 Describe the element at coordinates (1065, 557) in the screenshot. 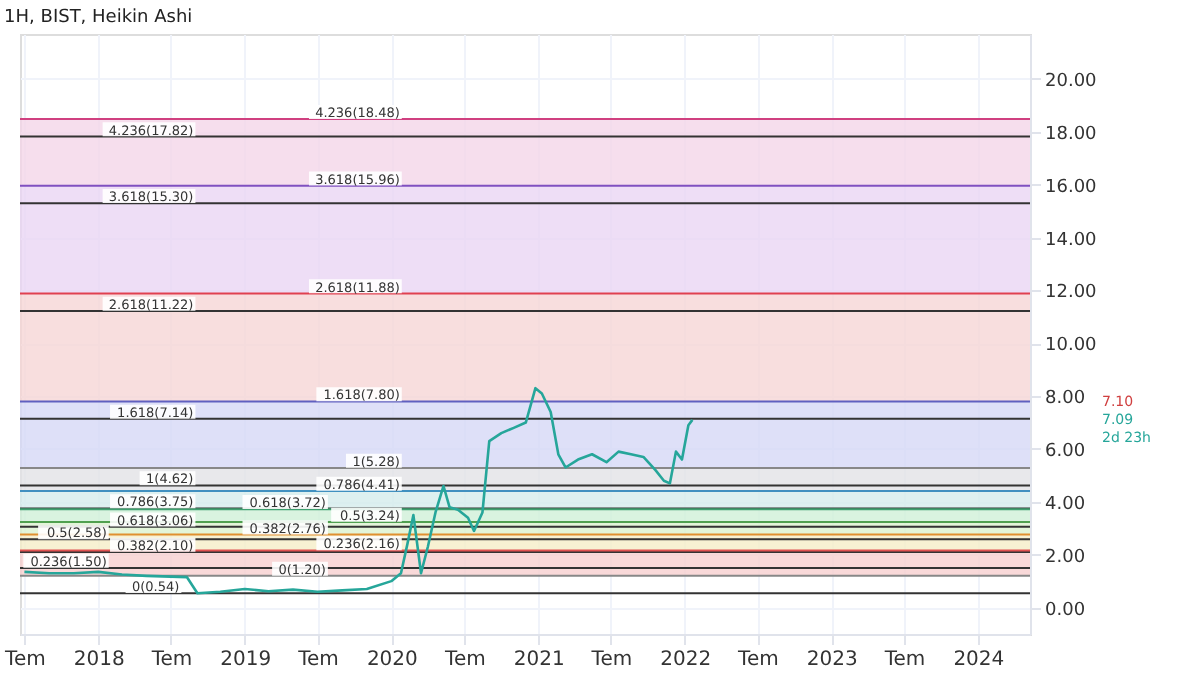

I see `y-tick-label: 2.00` at that location.